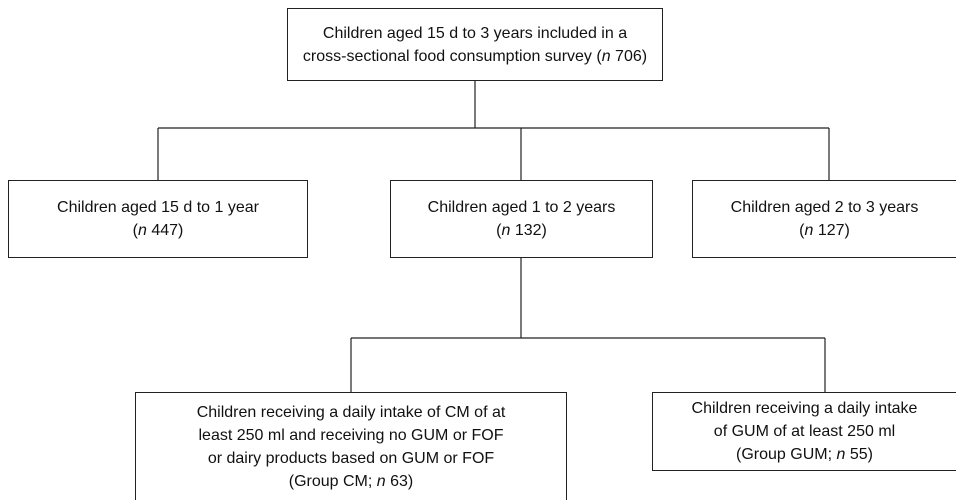 The height and width of the screenshot is (500, 956). I want to click on text: Children receiving a daily intake, so click(804, 408).